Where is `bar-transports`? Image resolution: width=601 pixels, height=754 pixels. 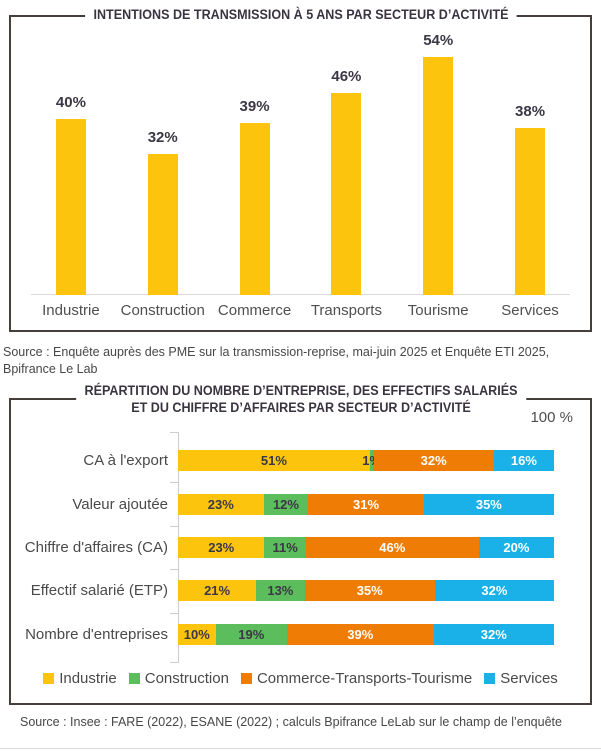
bar-transports is located at coordinates (346, 193).